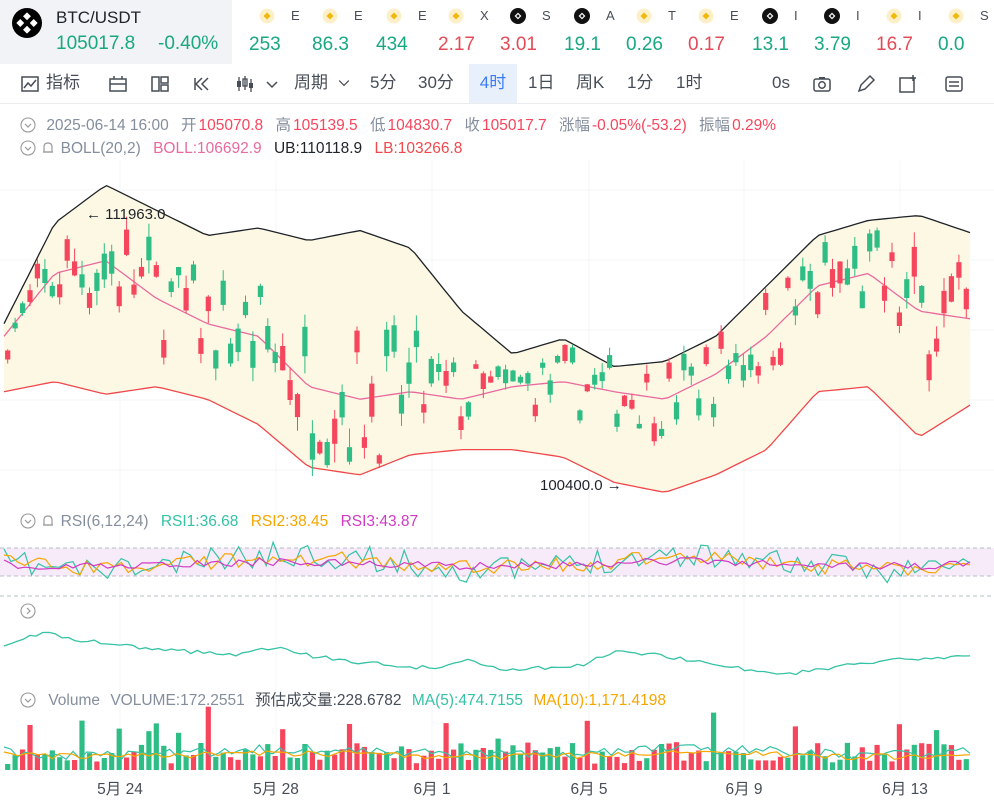 This screenshot has width=994, height=808. What do you see at coordinates (116, 32) in the screenshot?
I see `main-ticker: BTC/USDT 105017.8 -0.40%` at bounding box center [116, 32].